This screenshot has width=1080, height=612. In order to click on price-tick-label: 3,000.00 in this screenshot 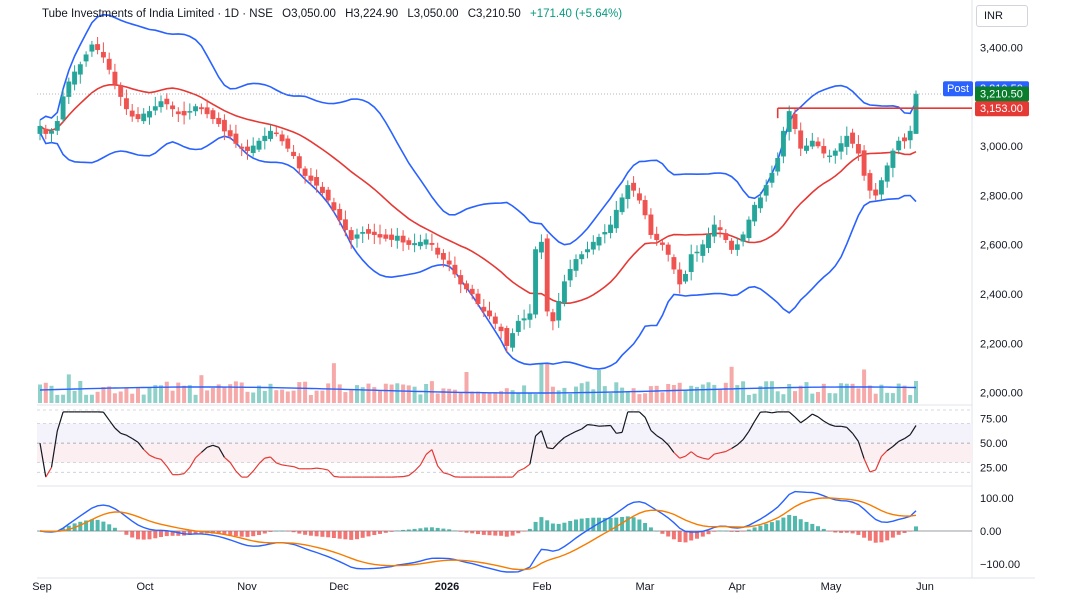, I will do `click(1001, 147)`.